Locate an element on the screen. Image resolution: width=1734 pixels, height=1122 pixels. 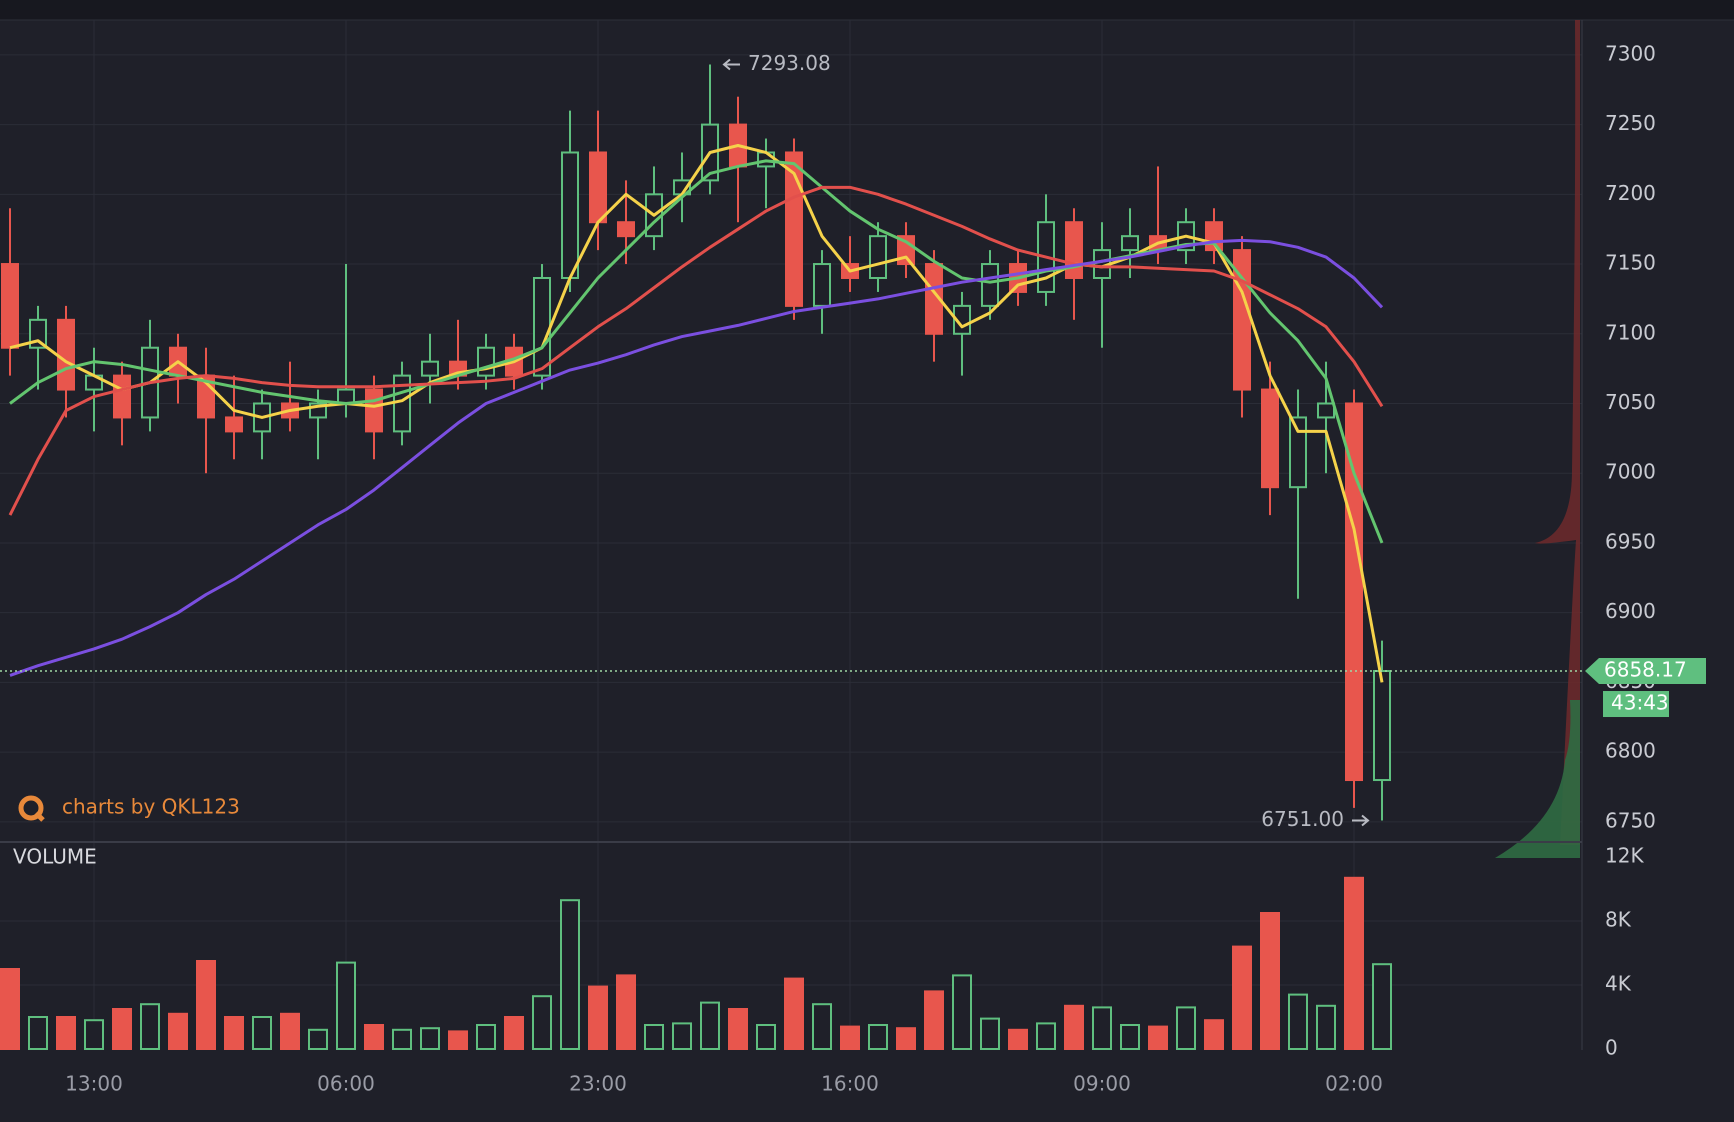
y-tick-label: 7000 is located at coordinates (1630, 472).